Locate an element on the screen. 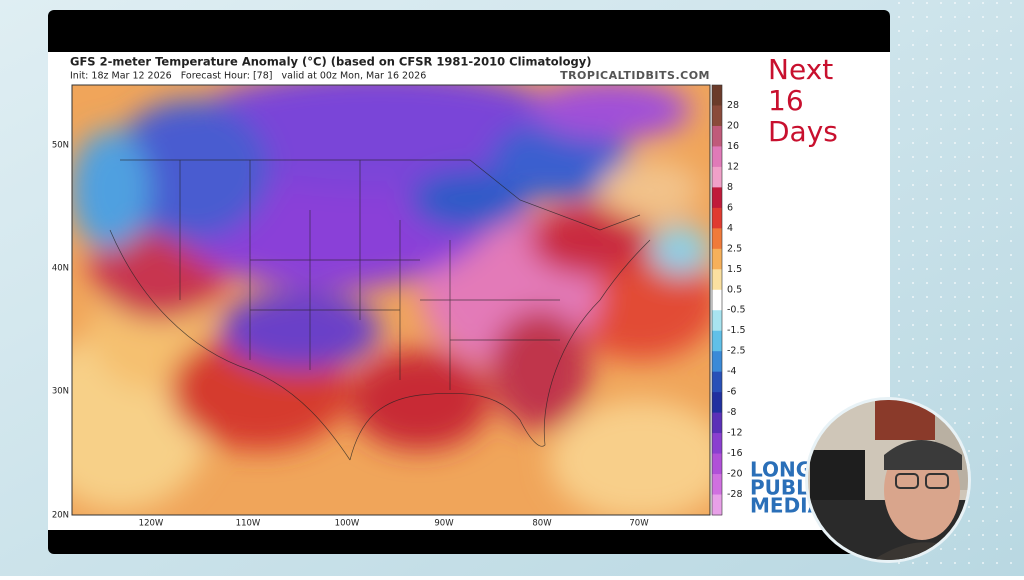 The image size is (1024, 580). colorbar-label: -0.5 is located at coordinates (736, 310).